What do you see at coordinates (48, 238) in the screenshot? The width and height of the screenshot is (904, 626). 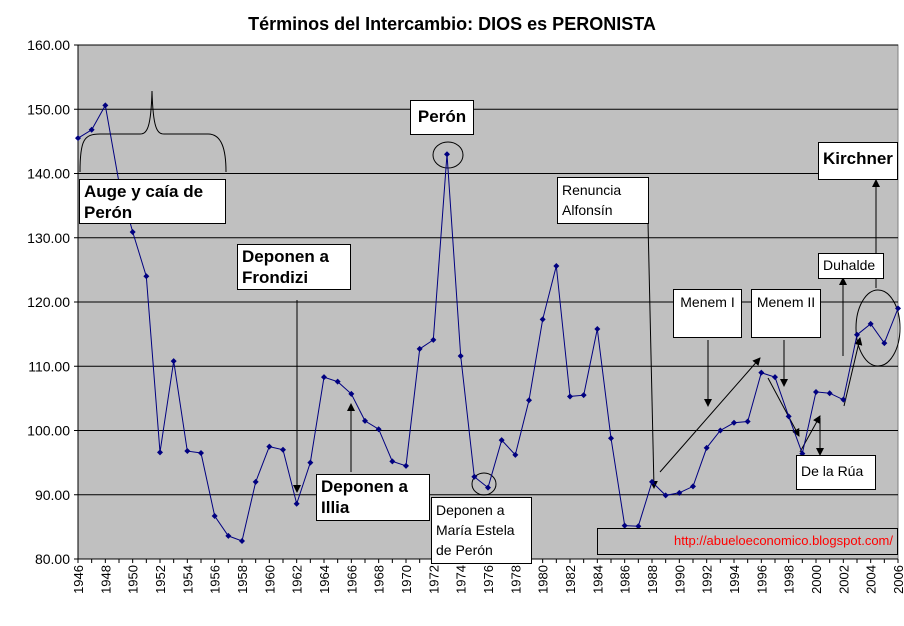 I see `y-tick-label: 130.00` at bounding box center [48, 238].